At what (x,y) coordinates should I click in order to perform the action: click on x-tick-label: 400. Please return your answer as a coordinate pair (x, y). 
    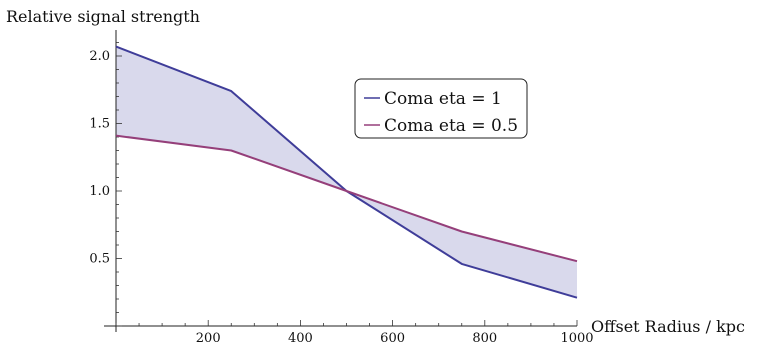
    Looking at the image, I should click on (300, 338).